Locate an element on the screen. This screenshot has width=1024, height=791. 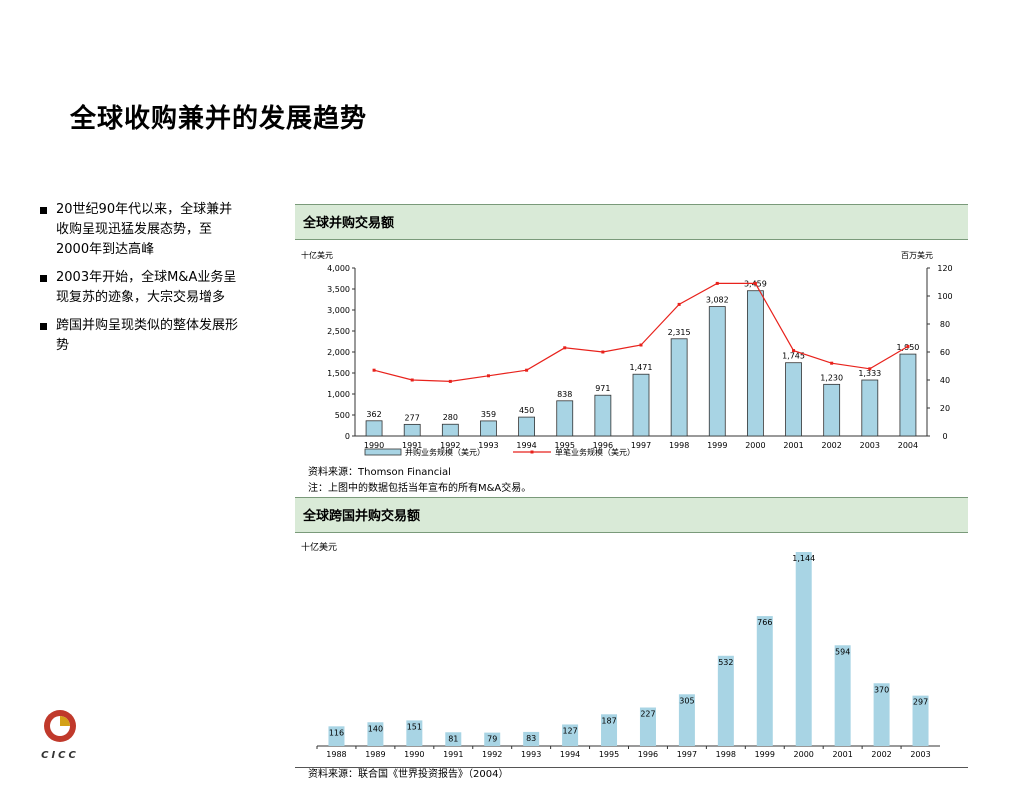
bar-label-1999: 3,082 is located at coordinates (717, 300).